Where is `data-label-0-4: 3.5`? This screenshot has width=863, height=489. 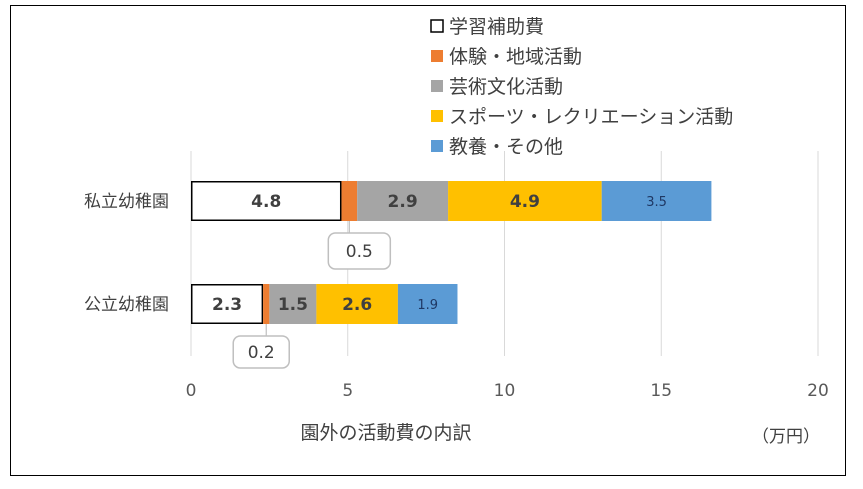 data-label-0-4: 3.5 is located at coordinates (656, 202).